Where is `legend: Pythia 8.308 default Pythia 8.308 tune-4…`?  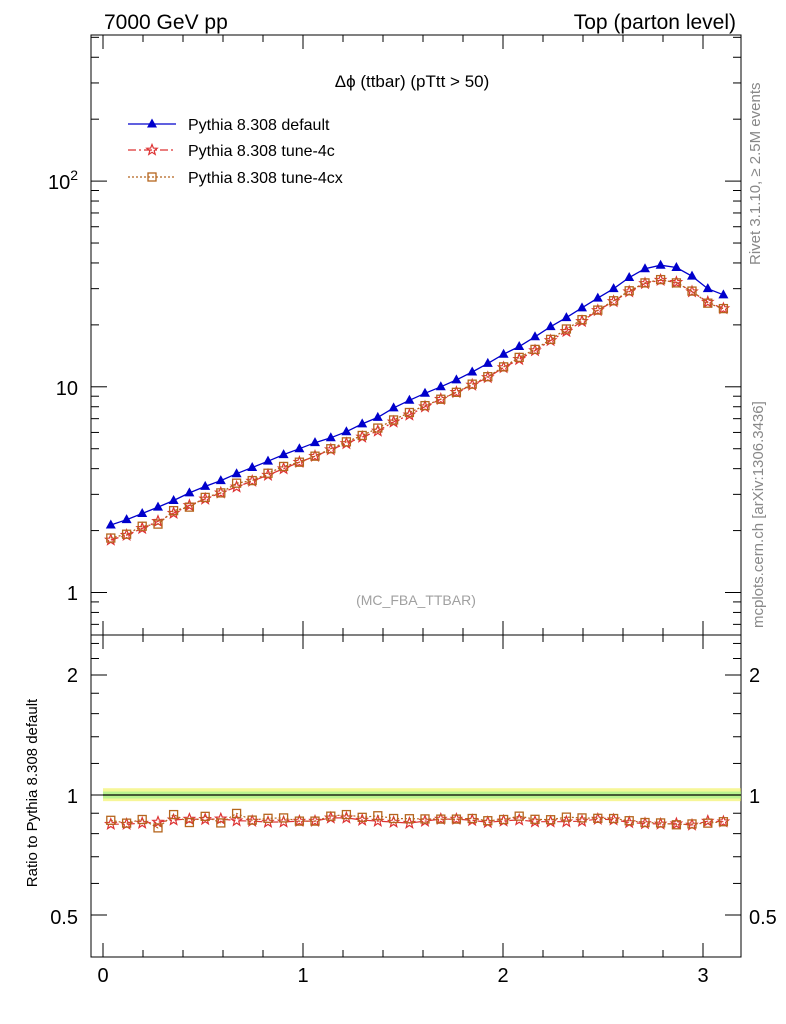
legend: Pythia 8.308 default Pythia 8.308 tune-4… is located at coordinates (235, 152).